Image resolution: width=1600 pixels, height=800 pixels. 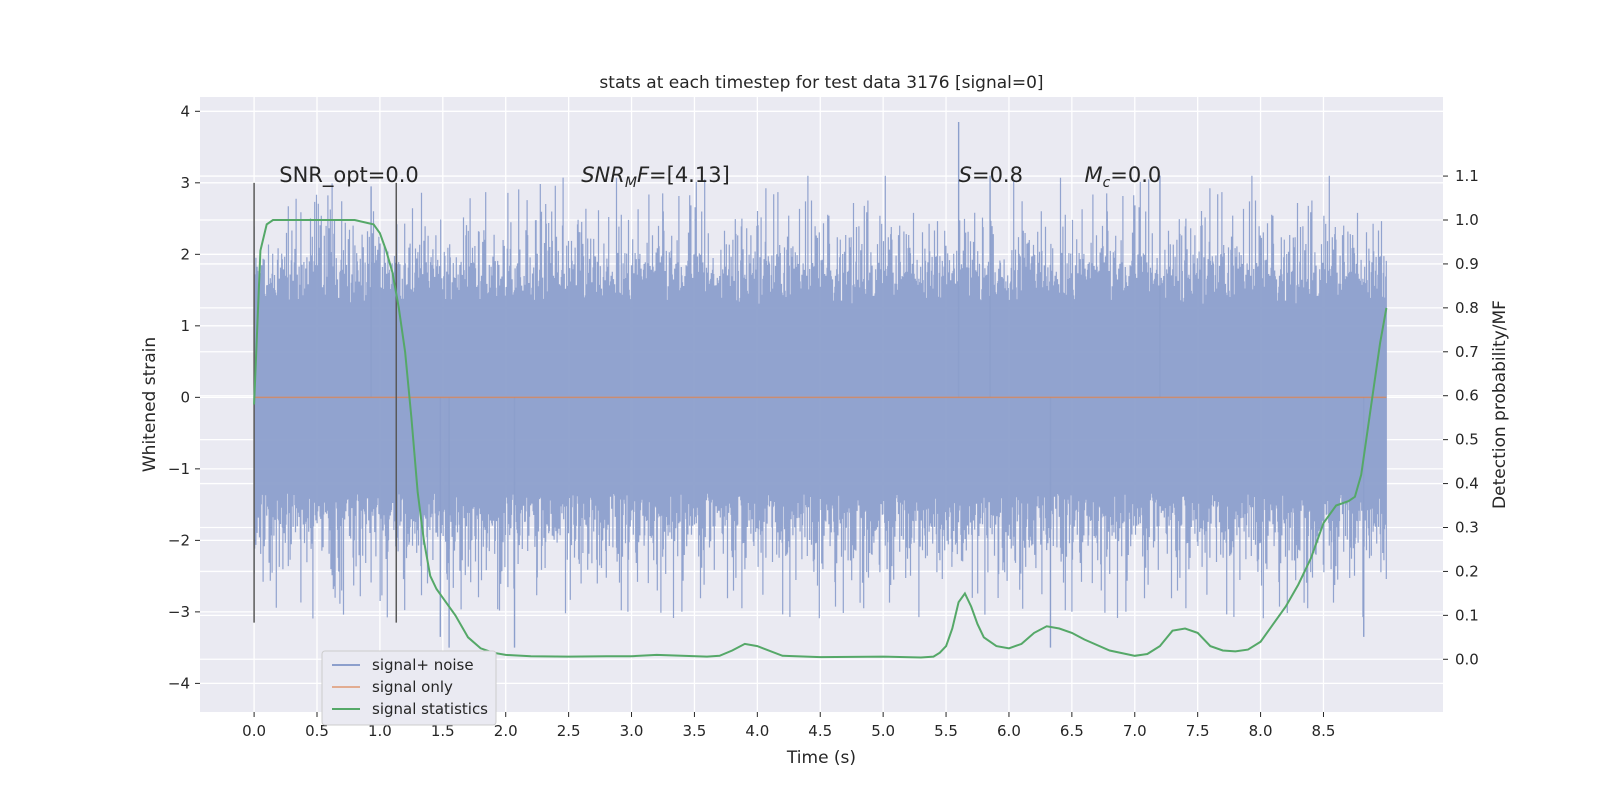 I want to click on y2-tick-label: 0.7, so click(x=1467, y=352).